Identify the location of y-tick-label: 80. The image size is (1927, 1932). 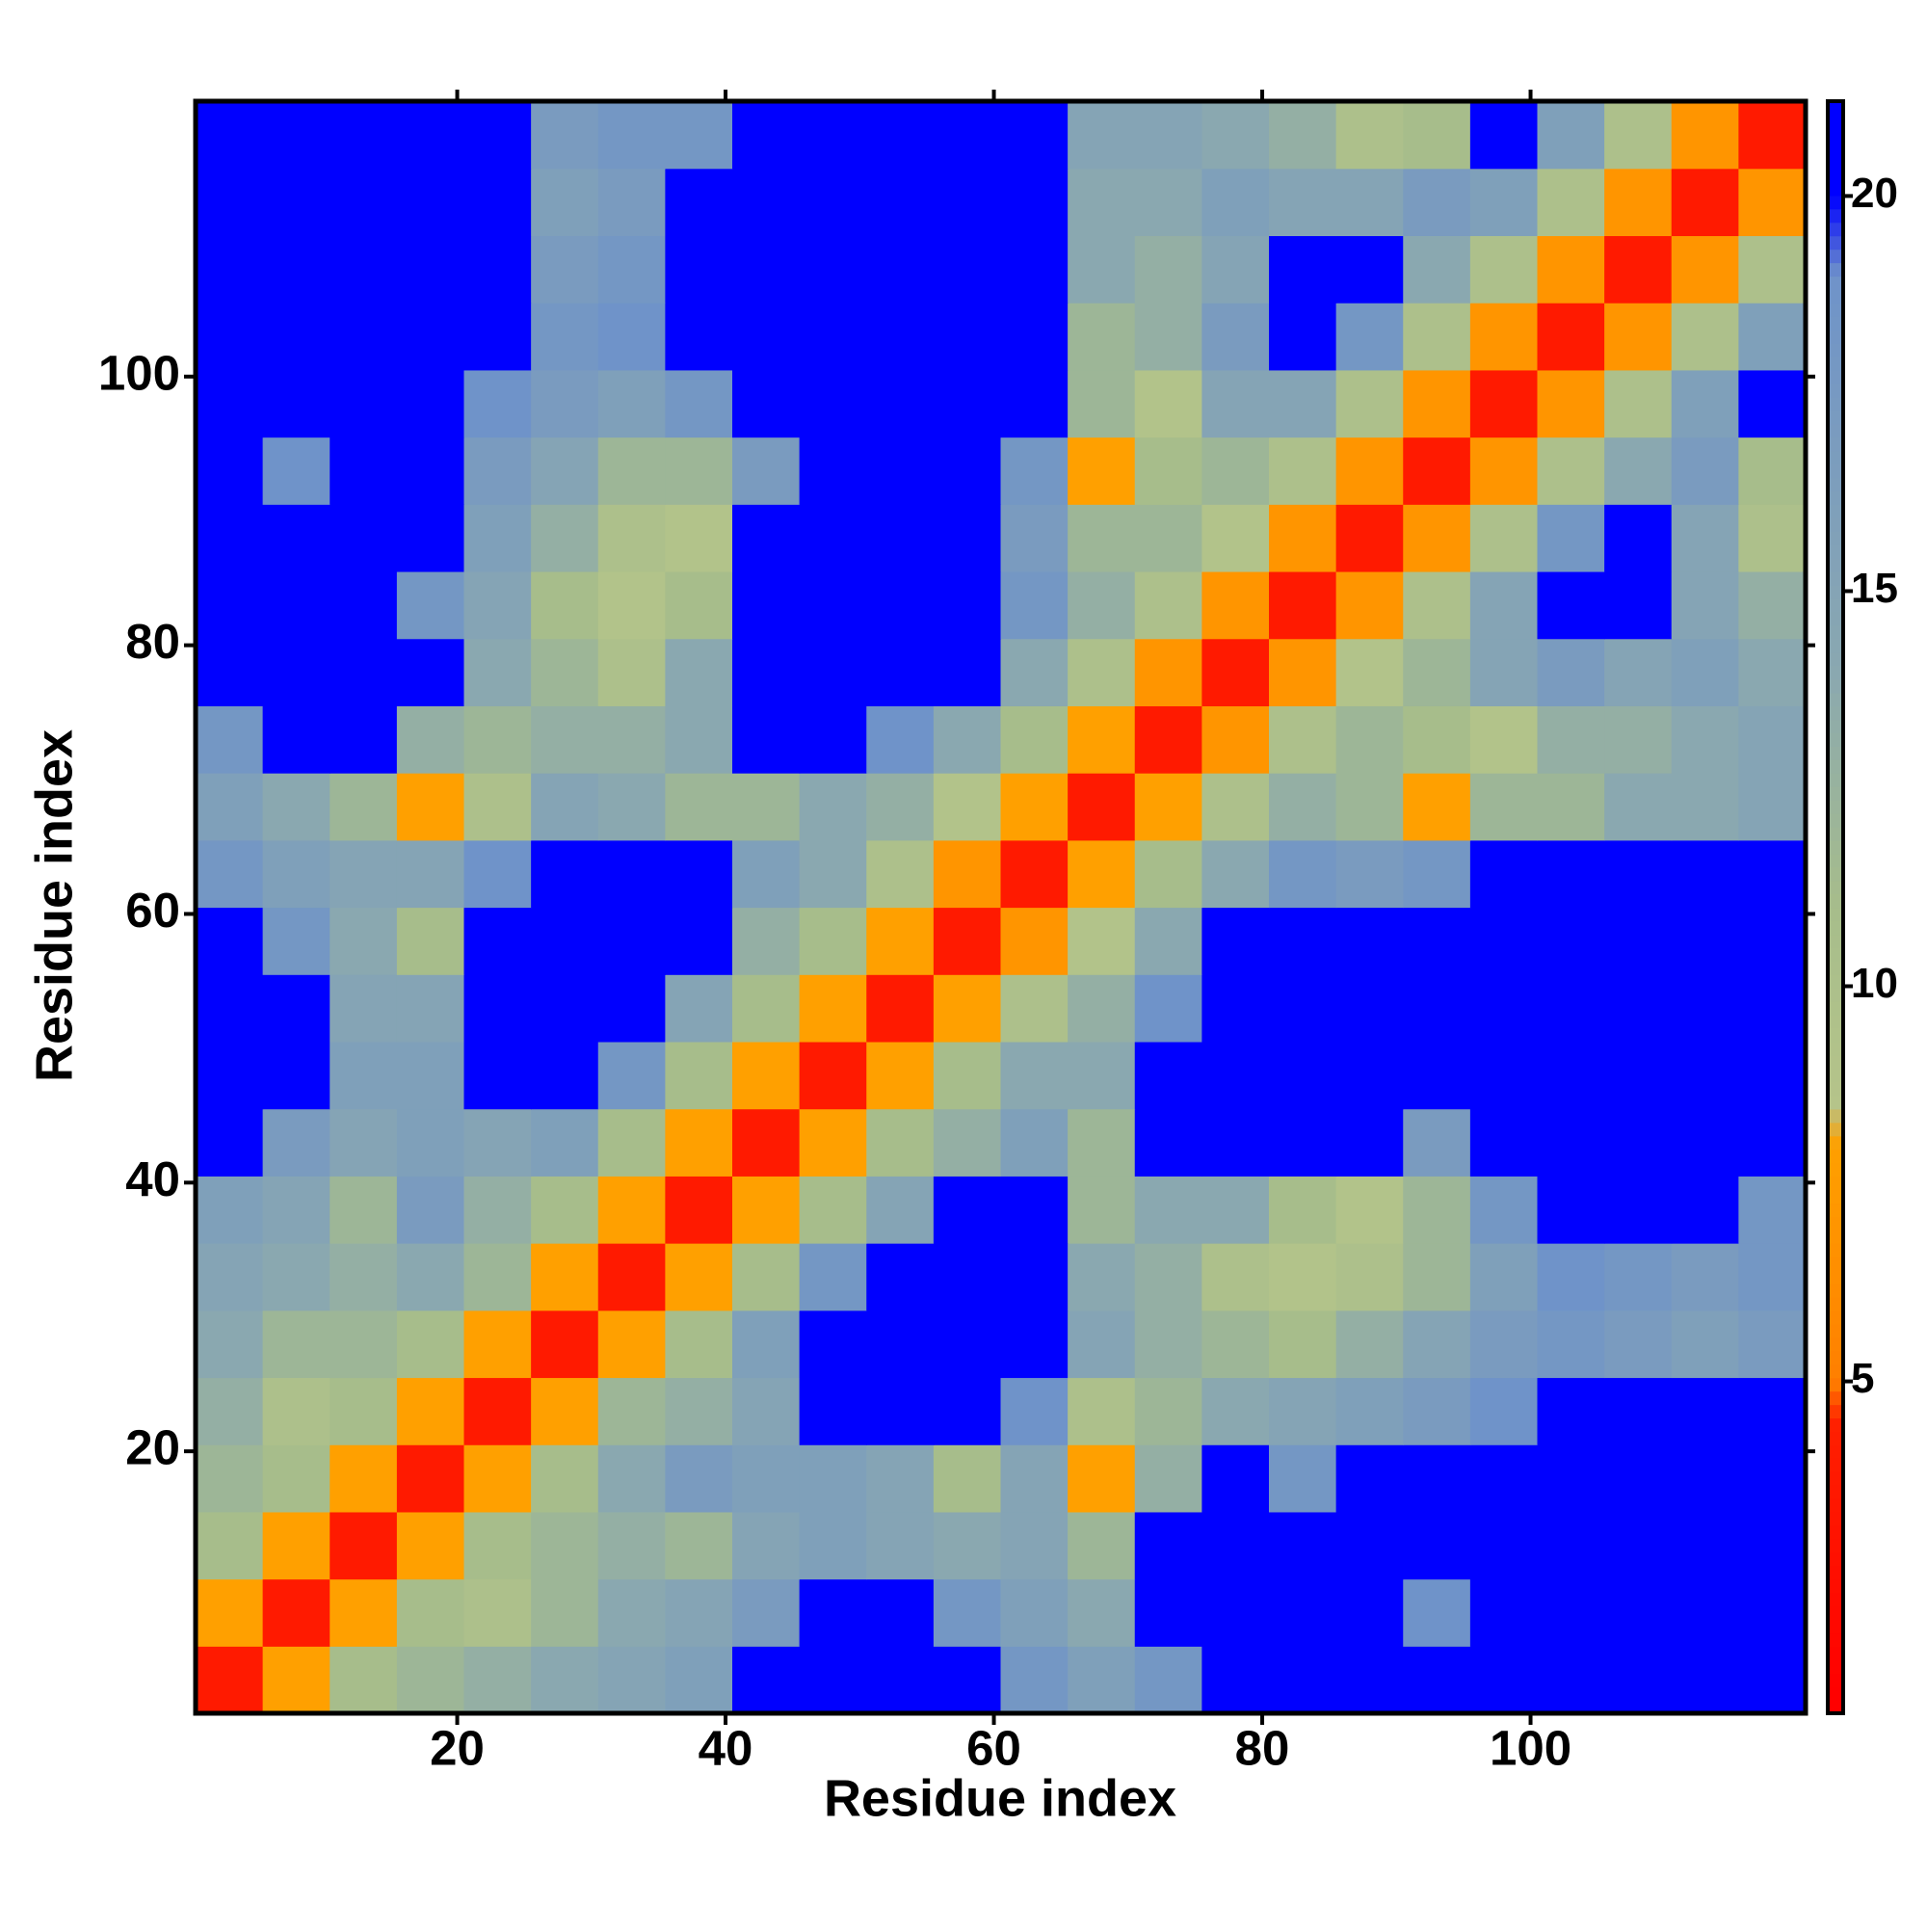
(152, 641).